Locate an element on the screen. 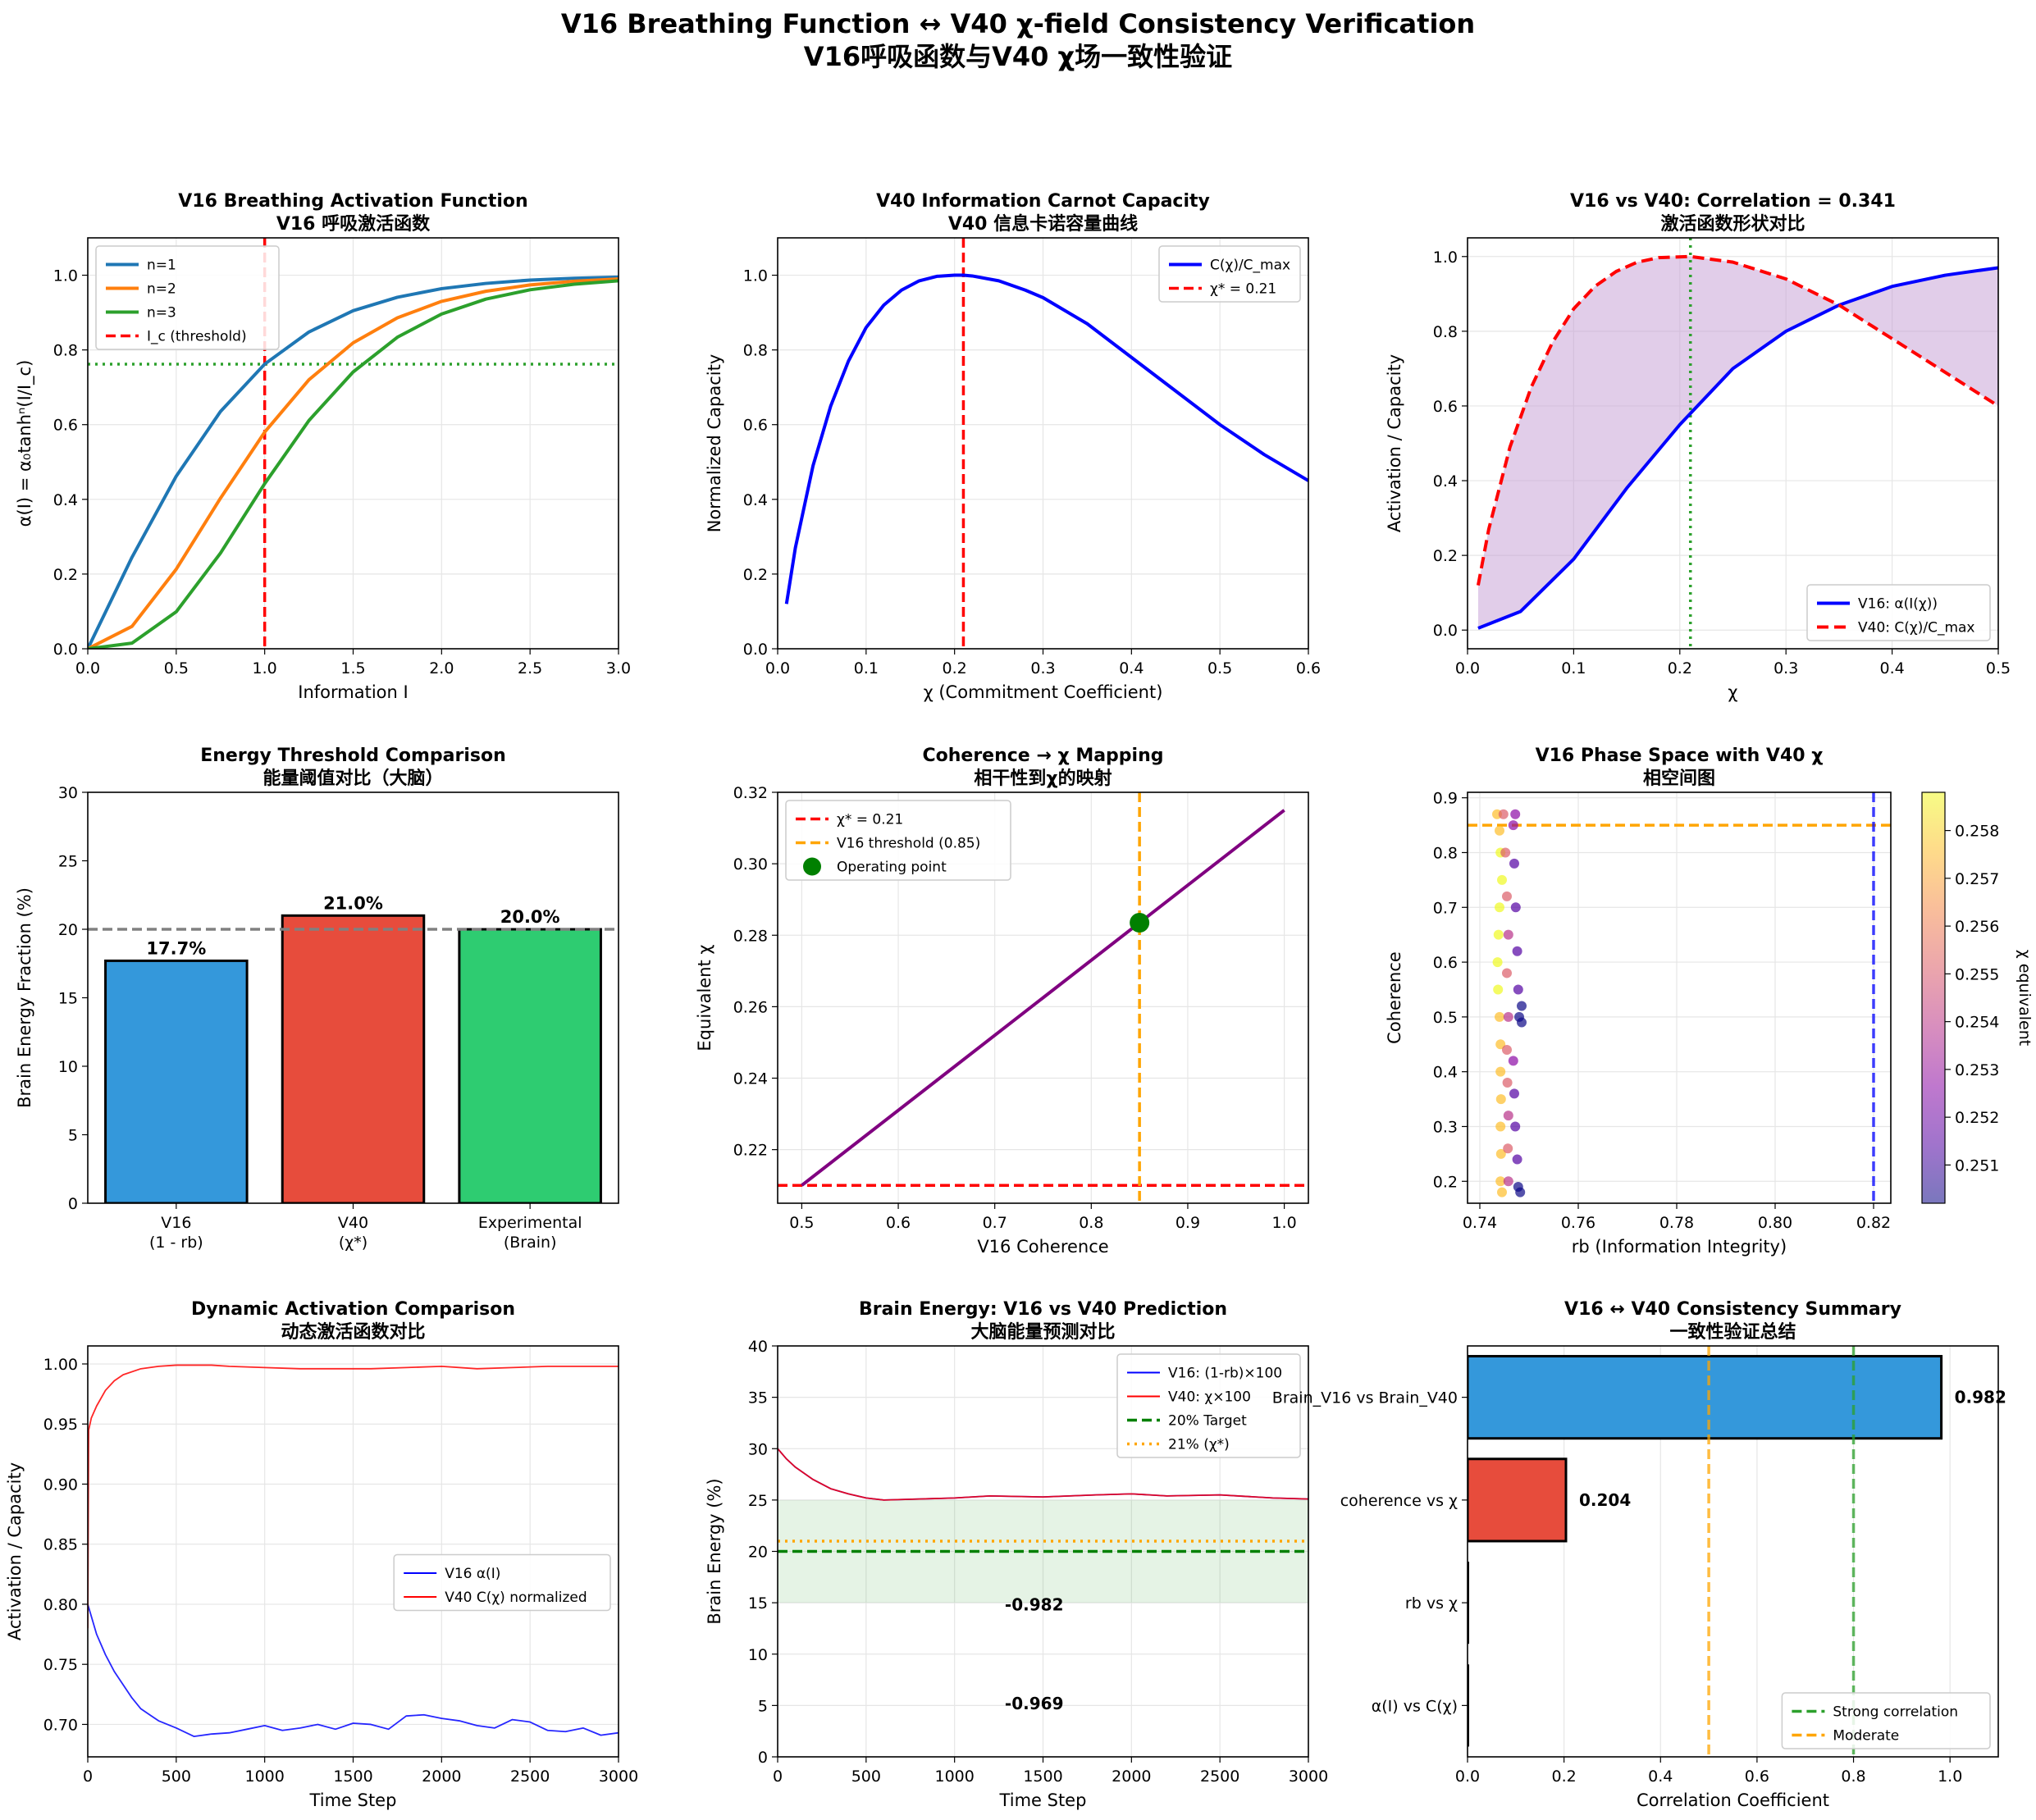 The height and width of the screenshot is (1820, 2036). y-axis-label: Normalized Capacity is located at coordinates (714, 444).